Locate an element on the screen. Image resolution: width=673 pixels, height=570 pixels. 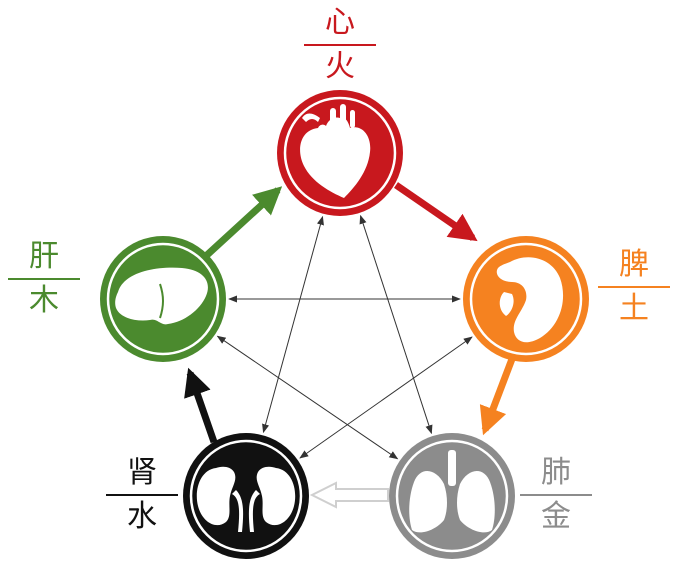
heart-icon is located at coordinates (335, 151).